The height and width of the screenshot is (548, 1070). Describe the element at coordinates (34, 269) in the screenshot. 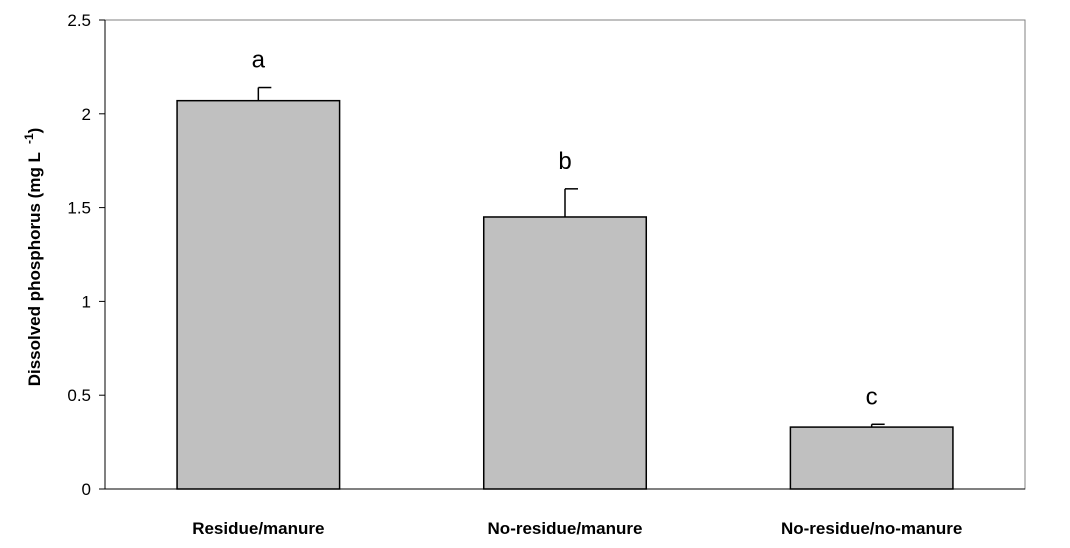

I see `y-axis-label-main: Dissolved phosphorus (mg L` at that location.